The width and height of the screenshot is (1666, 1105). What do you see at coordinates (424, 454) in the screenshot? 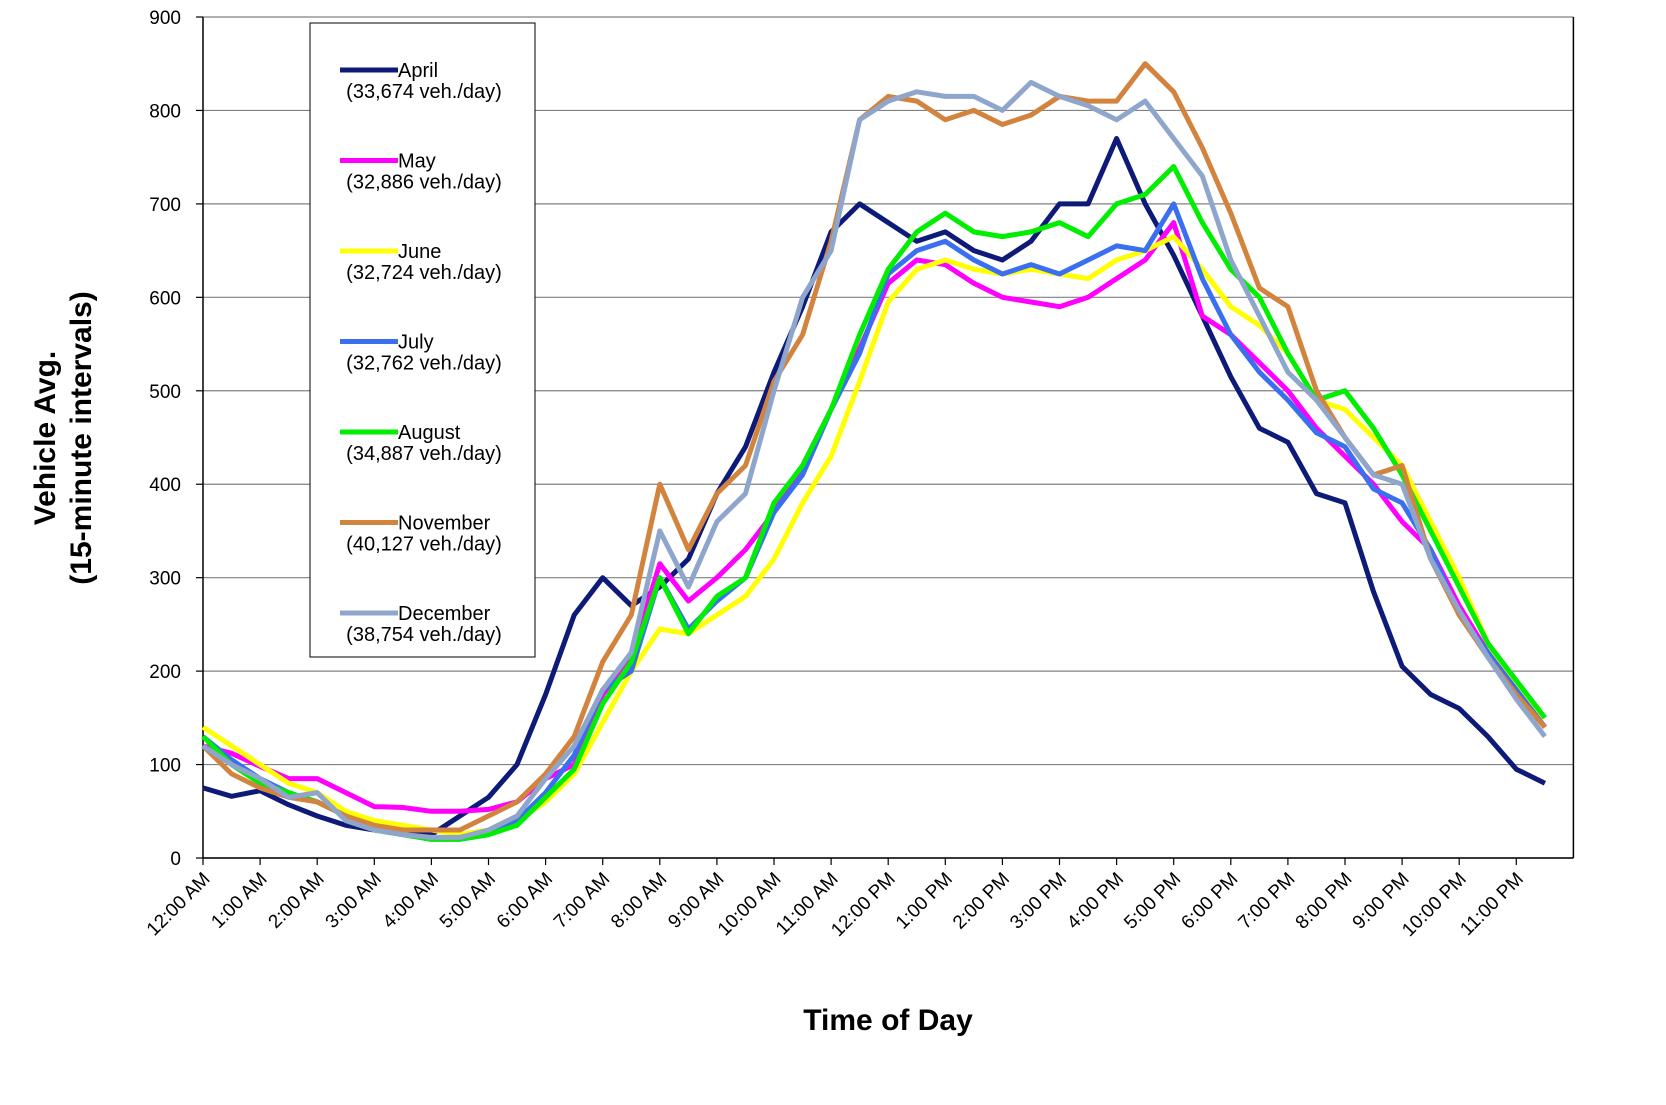
I see `legend-volume: (34,887 veh./day)` at bounding box center [424, 454].